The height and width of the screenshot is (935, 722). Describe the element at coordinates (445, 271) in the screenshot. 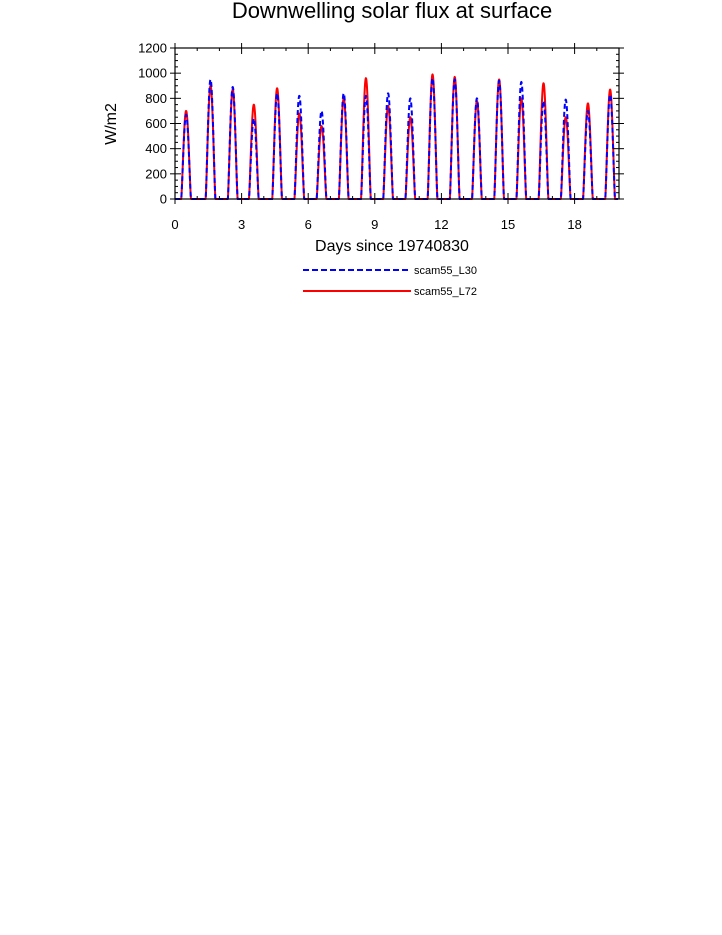

I see `legend-label-l30: scam55_L30` at that location.